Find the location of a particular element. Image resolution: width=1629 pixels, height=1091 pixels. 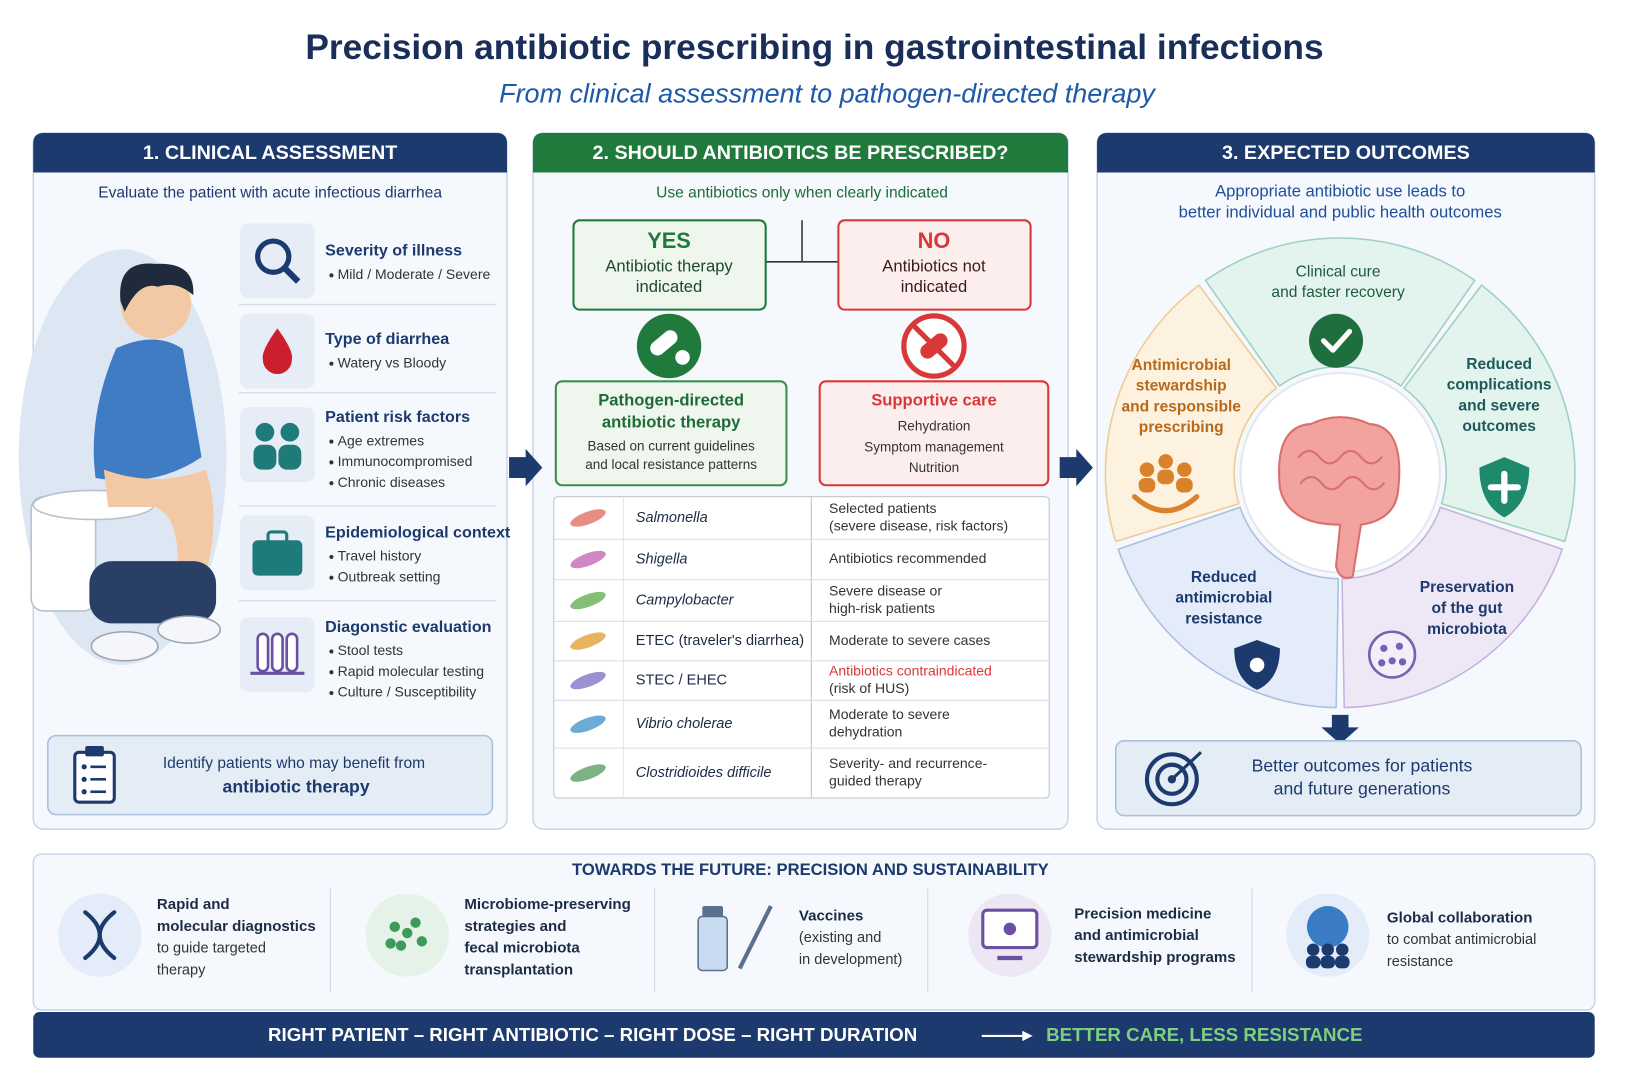

decision-label: YES is located at coordinates (669, 240).